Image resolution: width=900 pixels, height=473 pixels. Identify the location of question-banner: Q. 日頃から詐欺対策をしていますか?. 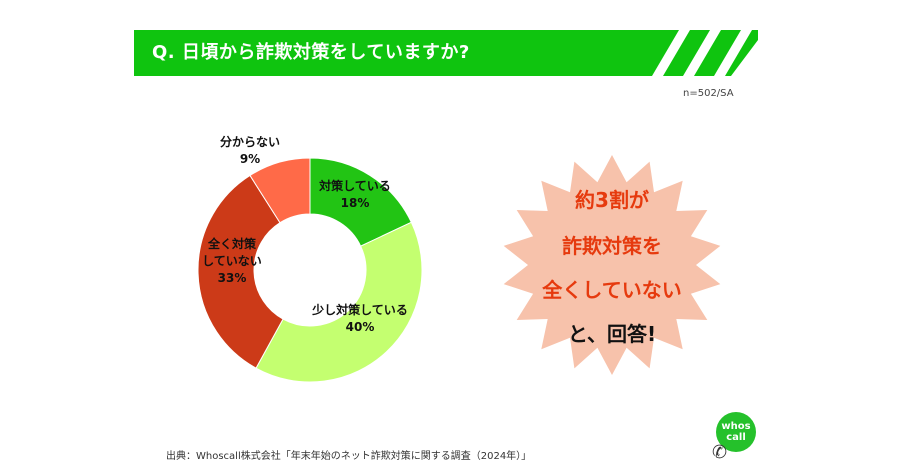
(446, 53).